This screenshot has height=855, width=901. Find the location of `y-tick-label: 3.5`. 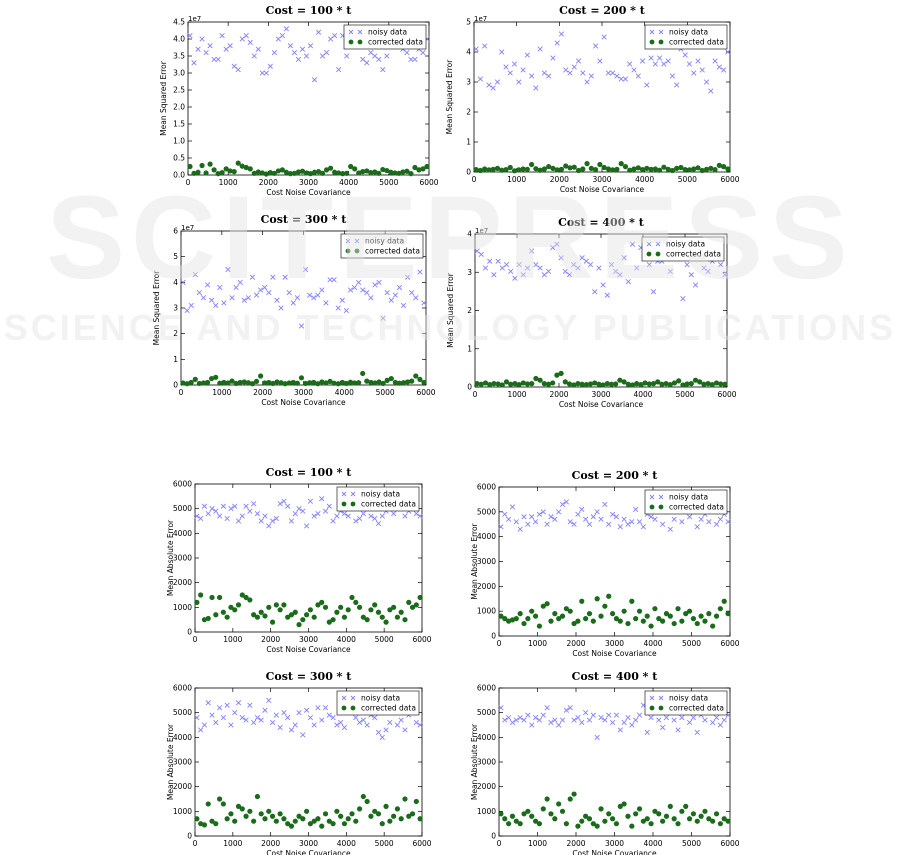

y-tick-label: 3.5 is located at coordinates (179, 56).